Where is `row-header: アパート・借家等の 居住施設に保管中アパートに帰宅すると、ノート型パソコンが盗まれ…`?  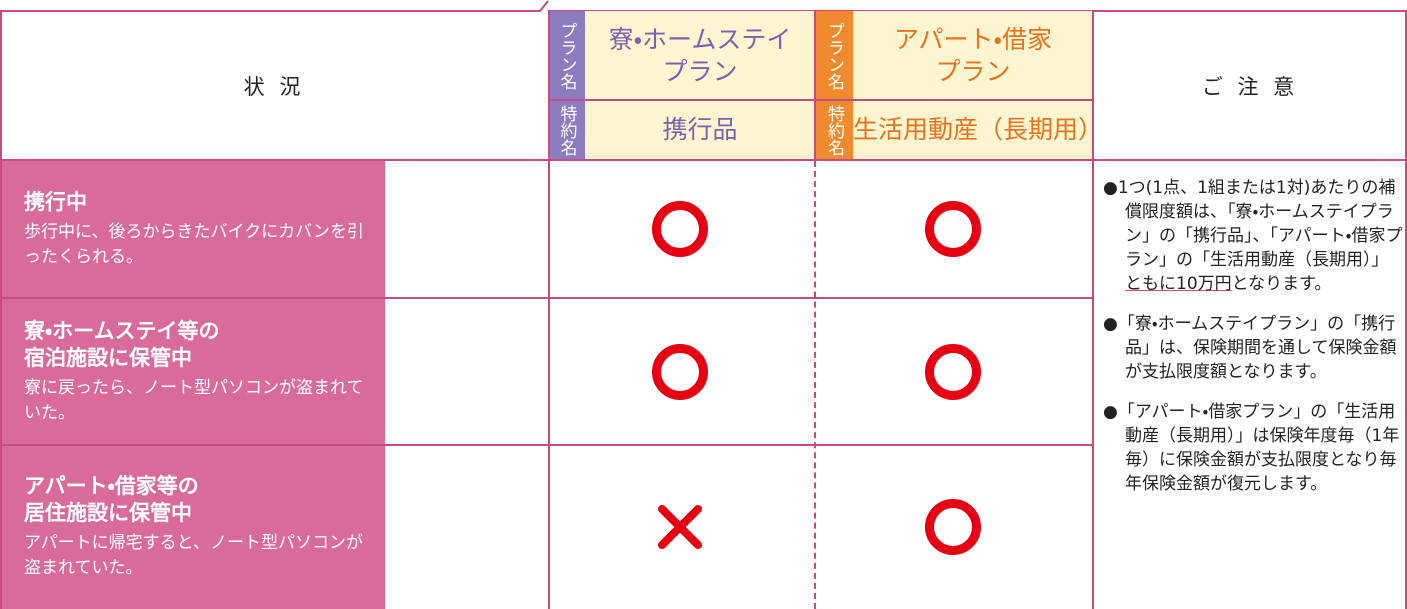 row-header: アパート・借家等の 居住施設に保管中アパートに帰宅すると、ノート型パソコンが盗まれ… is located at coordinates (192, 527).